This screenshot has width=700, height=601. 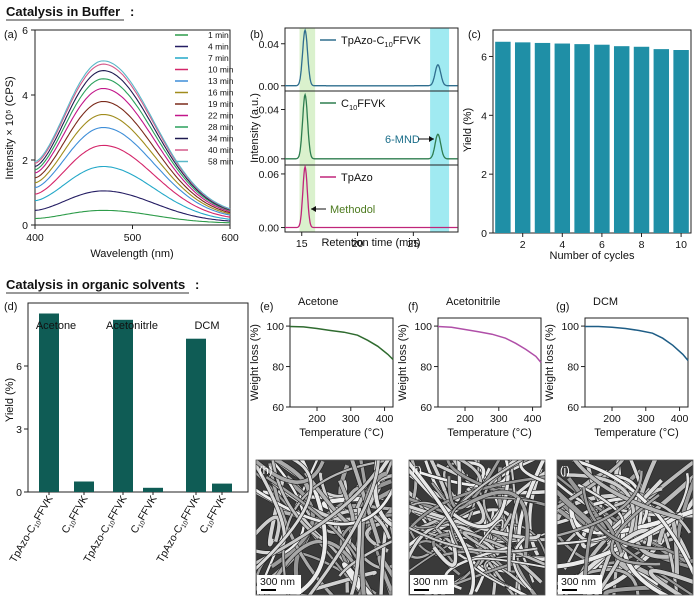 I want to click on legend-entry: 16 min, so click(x=221, y=93).